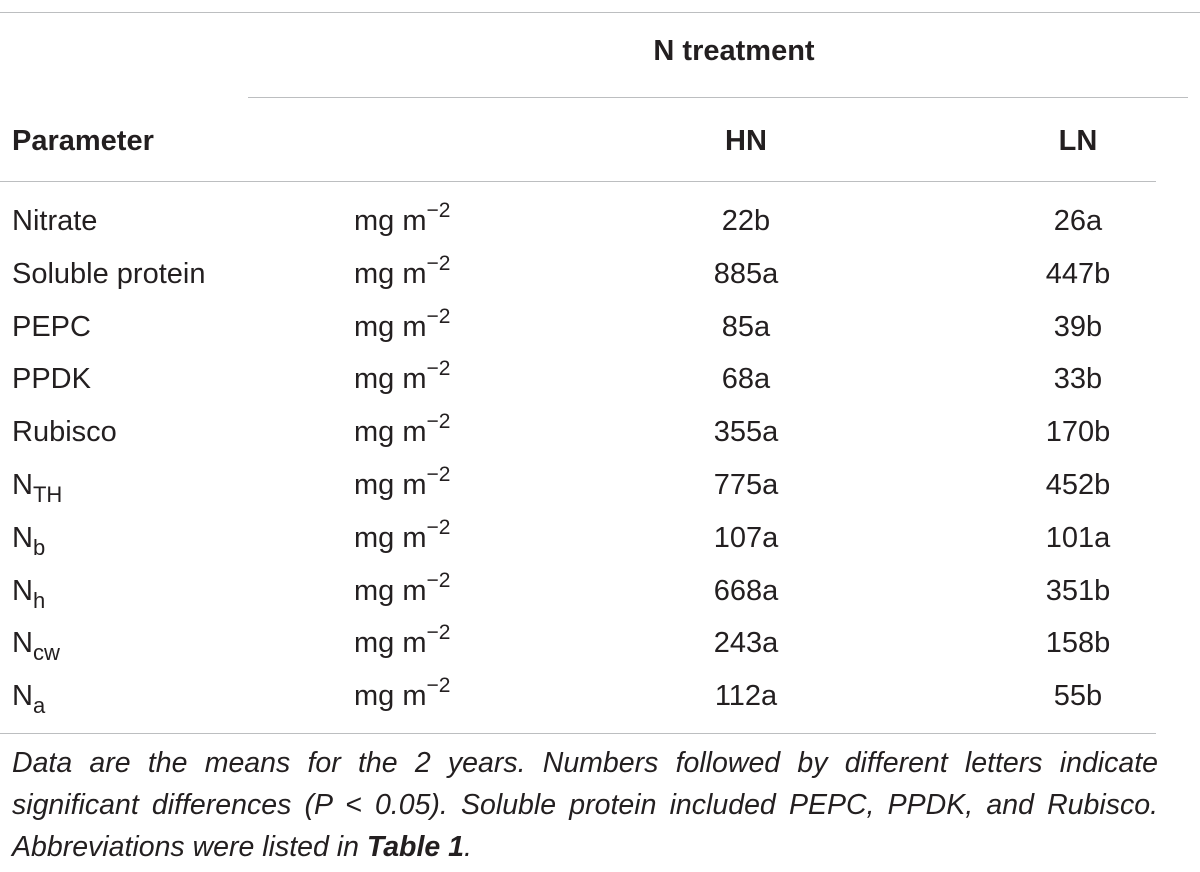 The height and width of the screenshot is (872, 1200). What do you see at coordinates (1078, 141) in the screenshot?
I see `column-header-ln: LN` at bounding box center [1078, 141].